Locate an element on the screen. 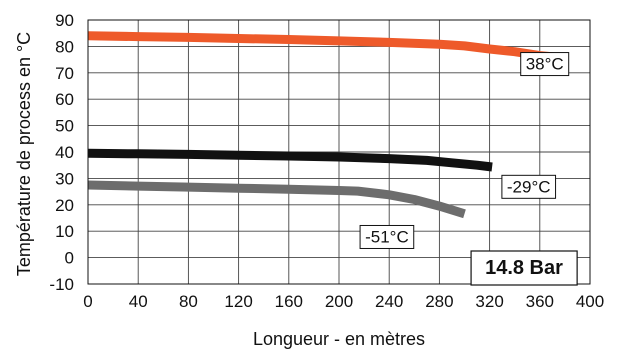 This screenshot has height=349, width=618. series-label-text: 38°C is located at coordinates (545, 64).